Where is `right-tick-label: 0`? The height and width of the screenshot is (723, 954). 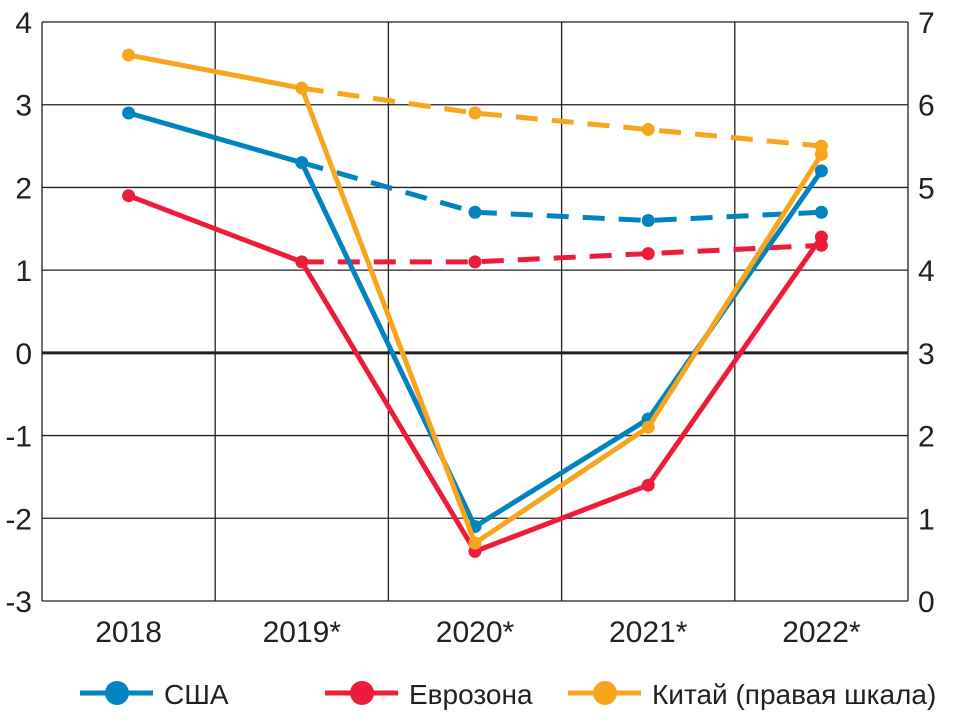 right-tick-label: 0 is located at coordinates (926, 602).